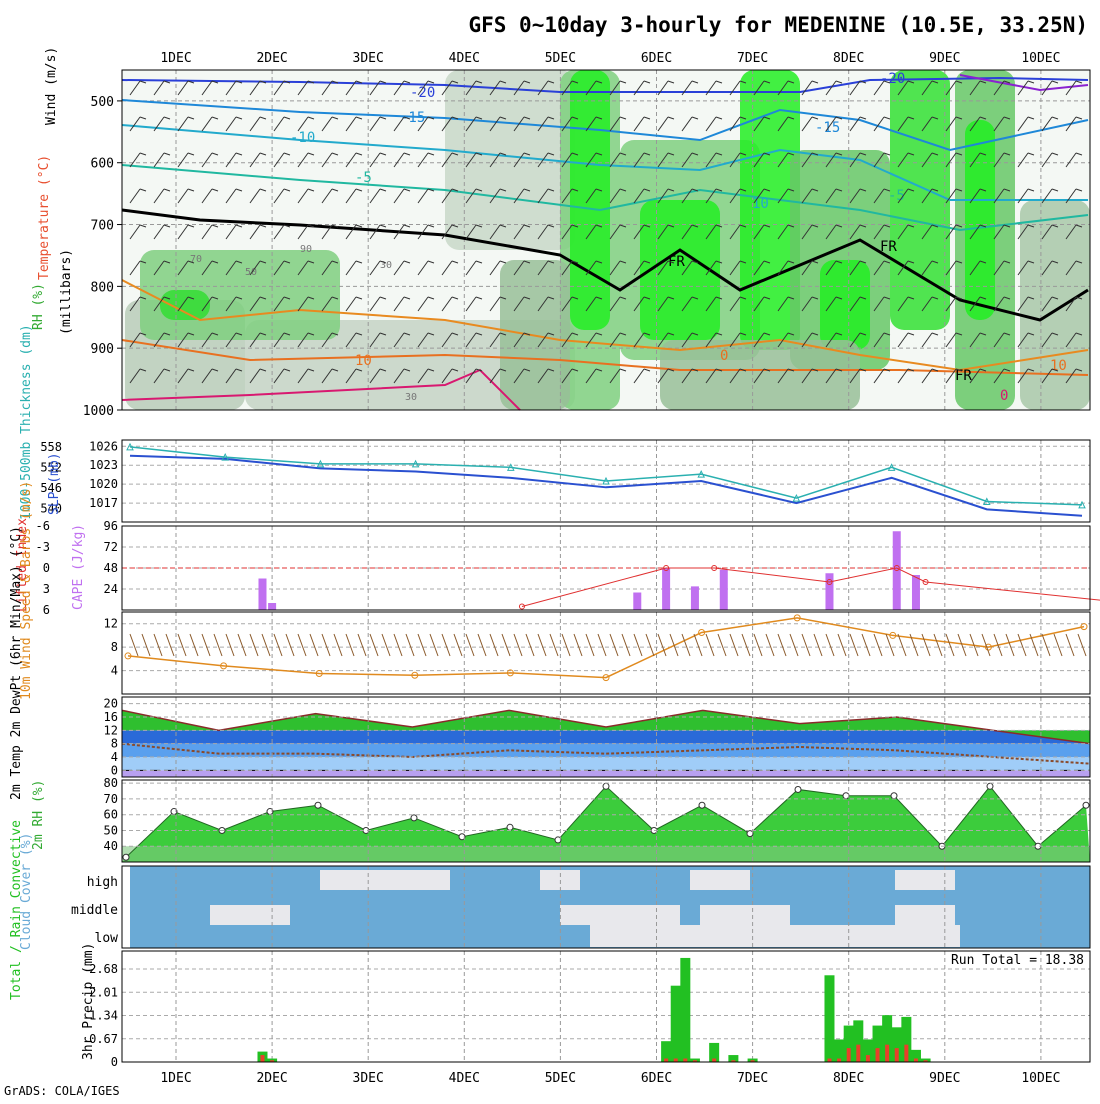 The width and height of the screenshot is (1100, 1104). Describe the element at coordinates (606, 907) in the screenshot. I see `cloud-frame` at that location.